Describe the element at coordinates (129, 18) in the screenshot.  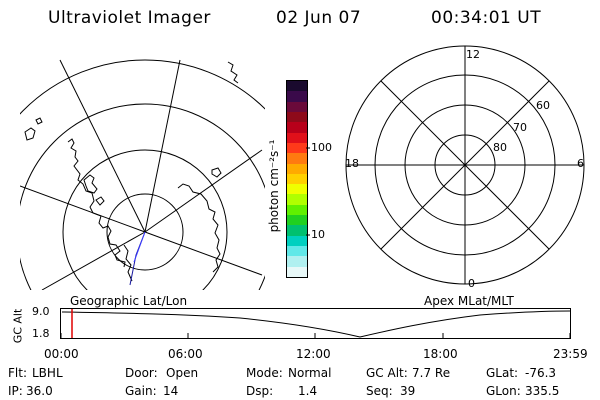
I see `instrument-title: Ultraviolet Imager` at that location.